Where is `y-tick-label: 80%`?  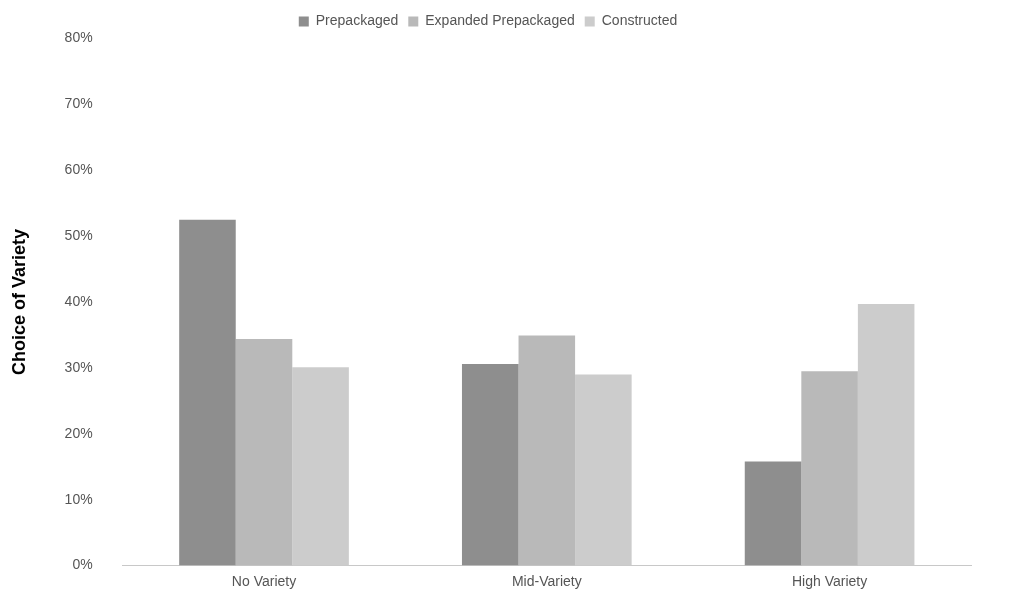
y-tick-label: 80% is located at coordinates (78, 37).